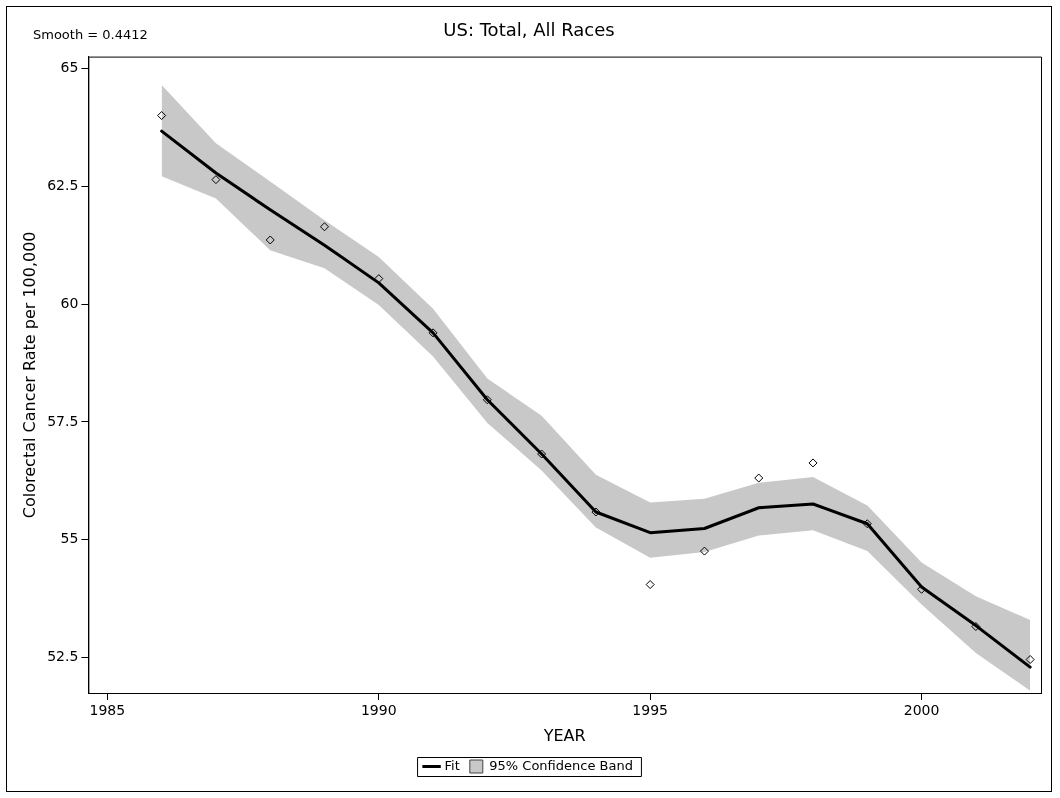  I want to click on y-tick-label: 62.5, so click(63, 184).